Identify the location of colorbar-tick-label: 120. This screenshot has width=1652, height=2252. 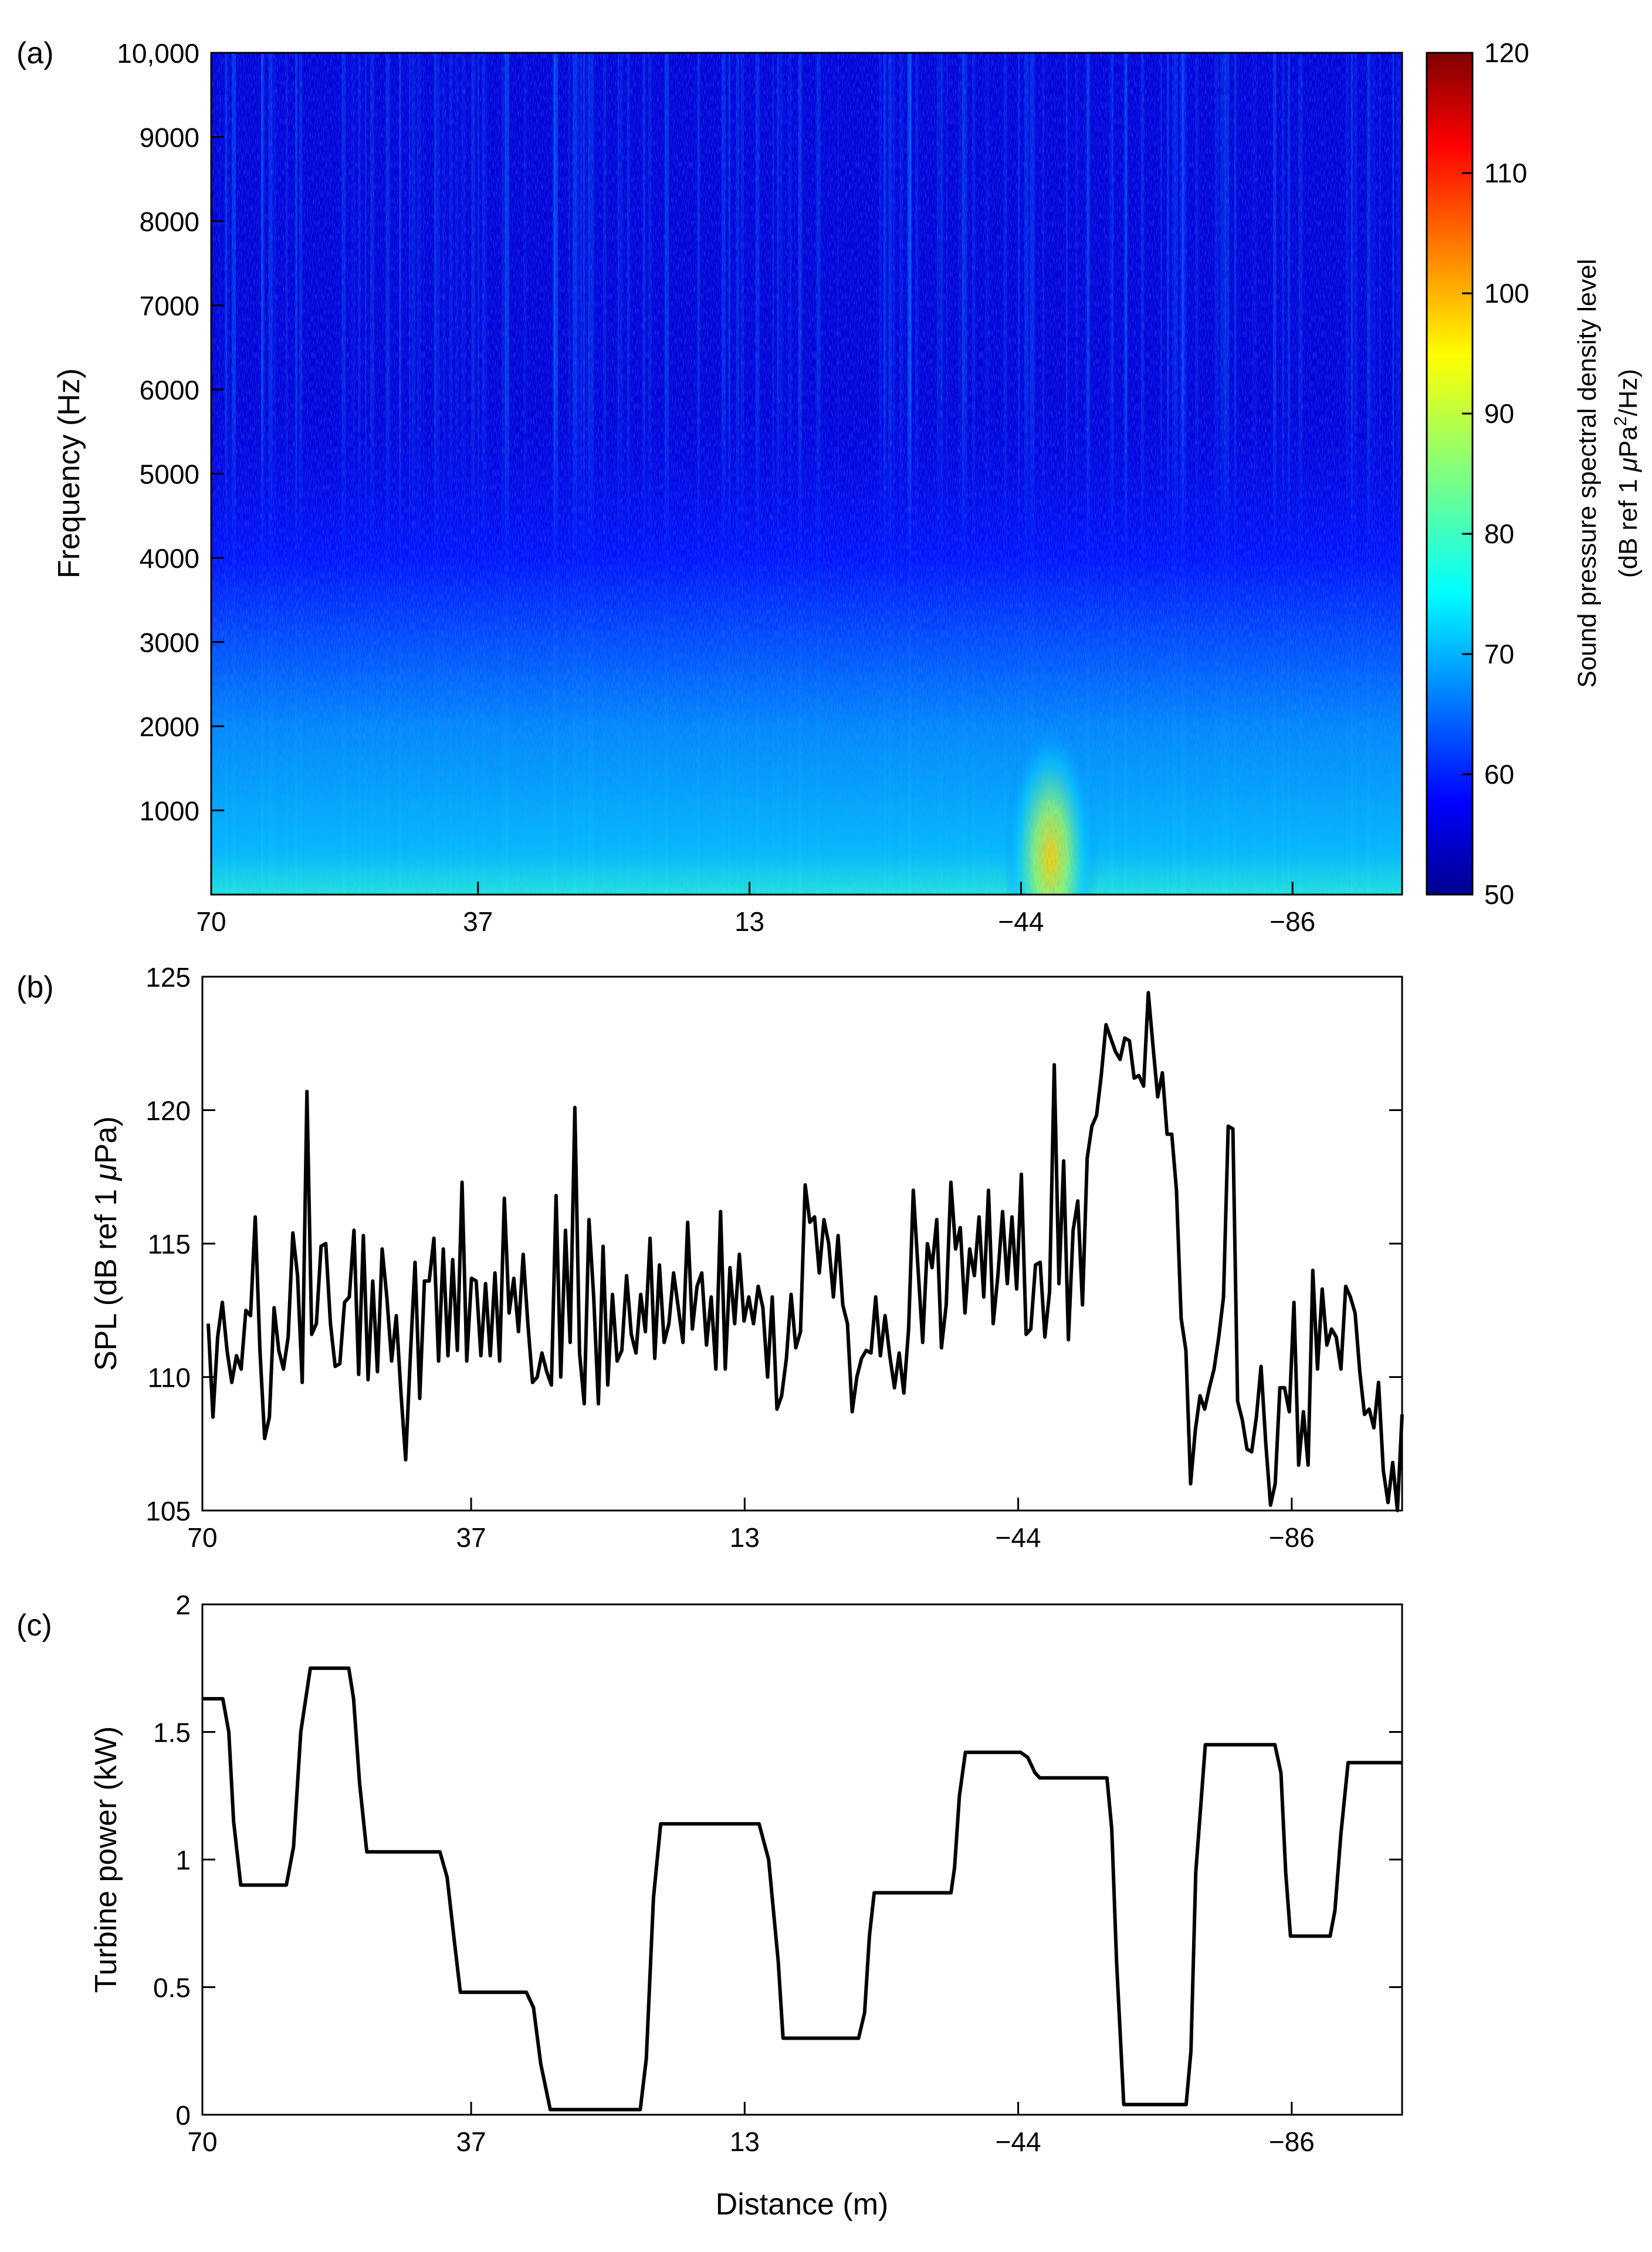
(1506, 53).